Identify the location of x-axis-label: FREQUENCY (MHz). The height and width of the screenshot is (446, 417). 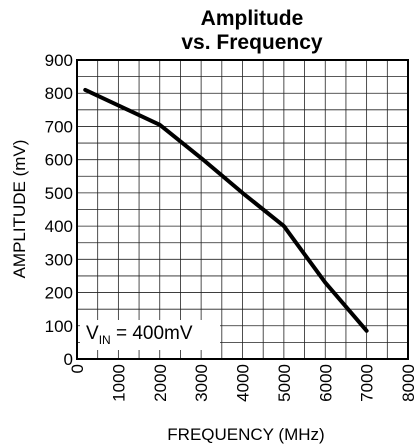
(245, 434).